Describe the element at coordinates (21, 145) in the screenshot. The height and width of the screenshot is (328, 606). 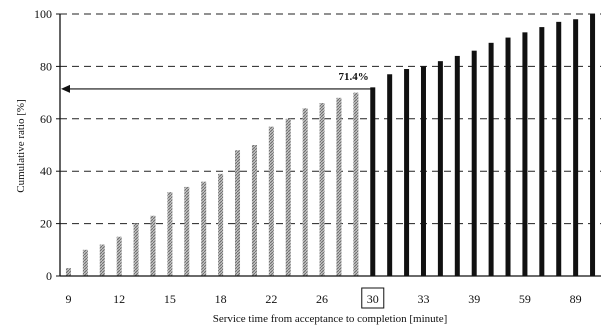
I see `y-axis-title: Cumulative ratio [%]` at that location.